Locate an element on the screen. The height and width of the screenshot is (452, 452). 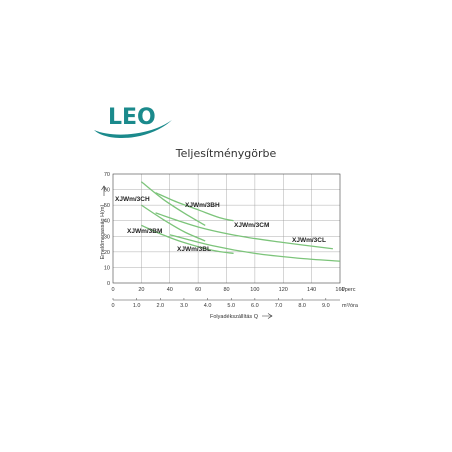
curve-xjwm-3bh is located at coordinates (194, 207).